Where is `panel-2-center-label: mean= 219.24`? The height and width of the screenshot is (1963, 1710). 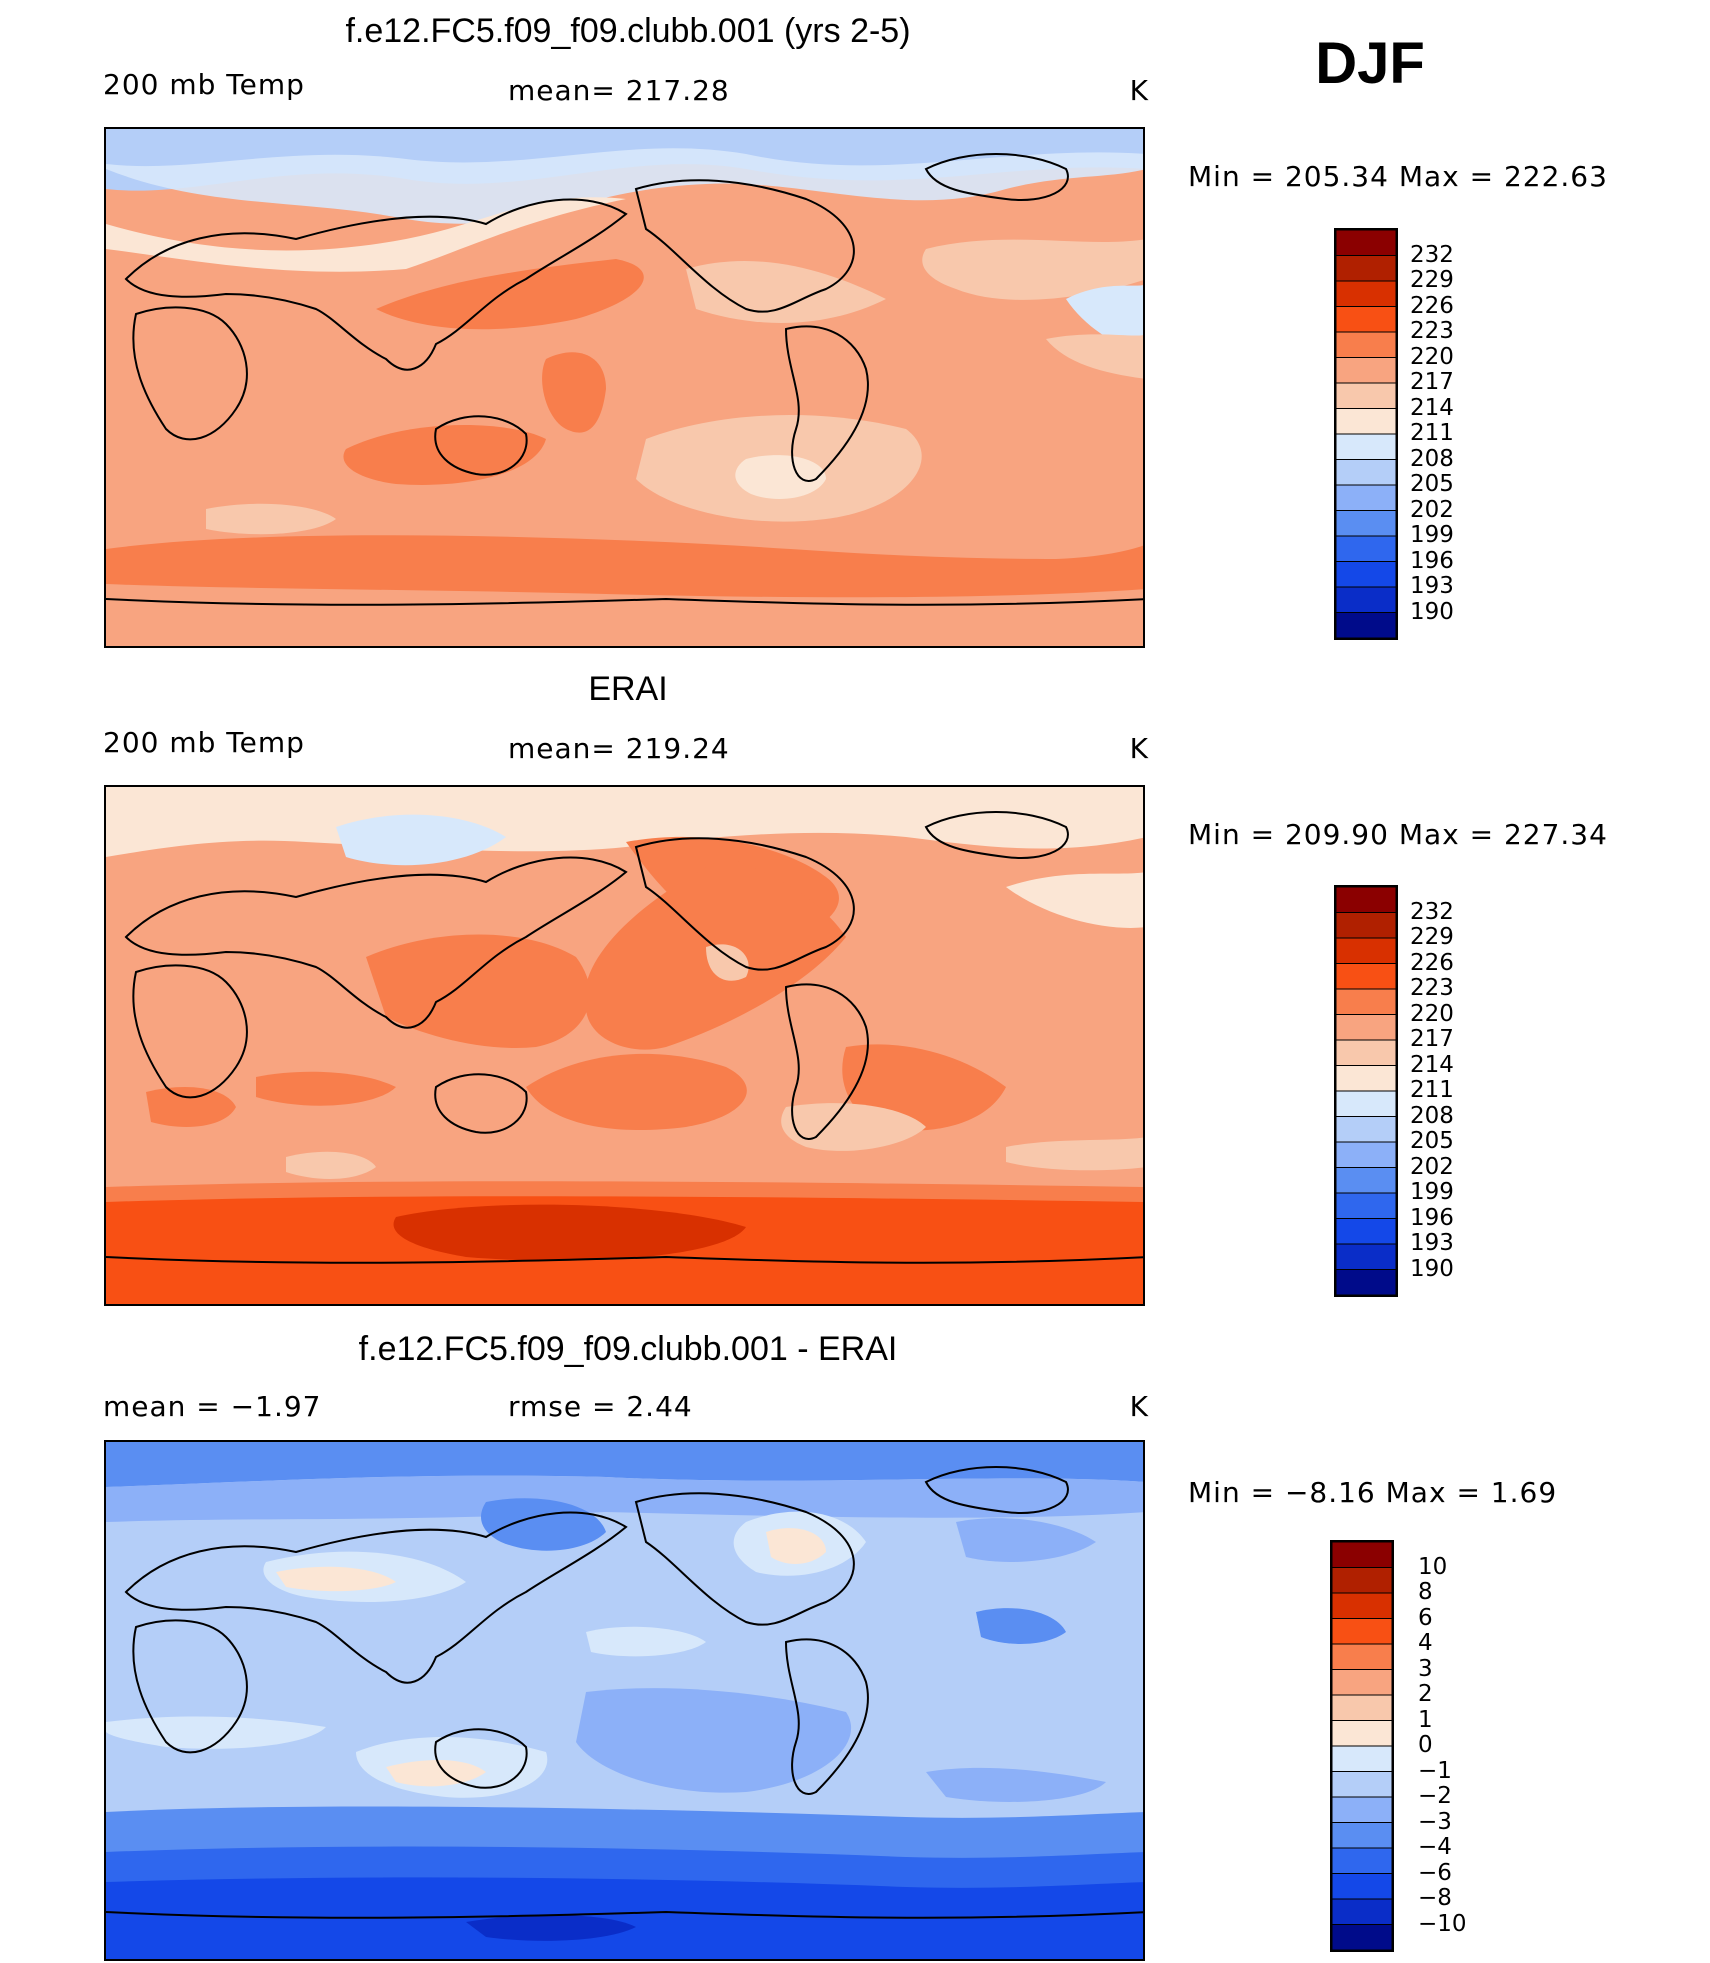 panel-2-center-label: mean= 219.24 is located at coordinates (619, 748).